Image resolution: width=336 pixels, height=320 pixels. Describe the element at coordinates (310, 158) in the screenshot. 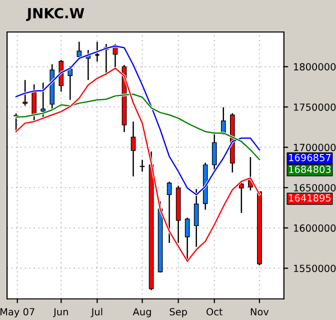

I see `text: 1696857` at that location.